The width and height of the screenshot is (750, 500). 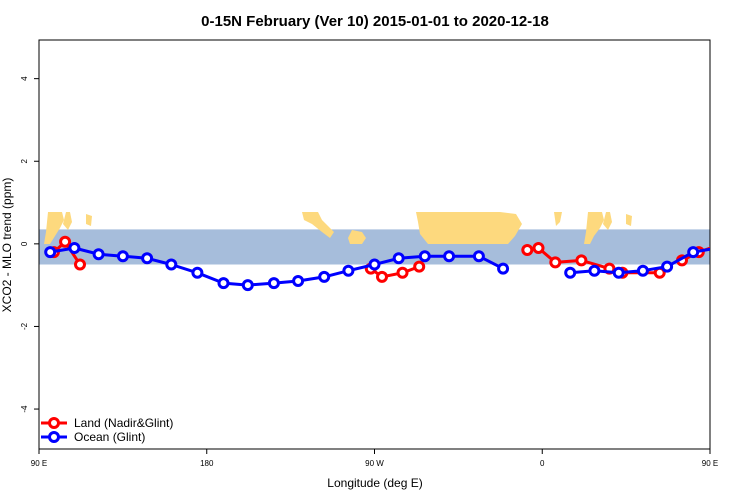 I want to click on series-layer, so click(x=396, y=263).